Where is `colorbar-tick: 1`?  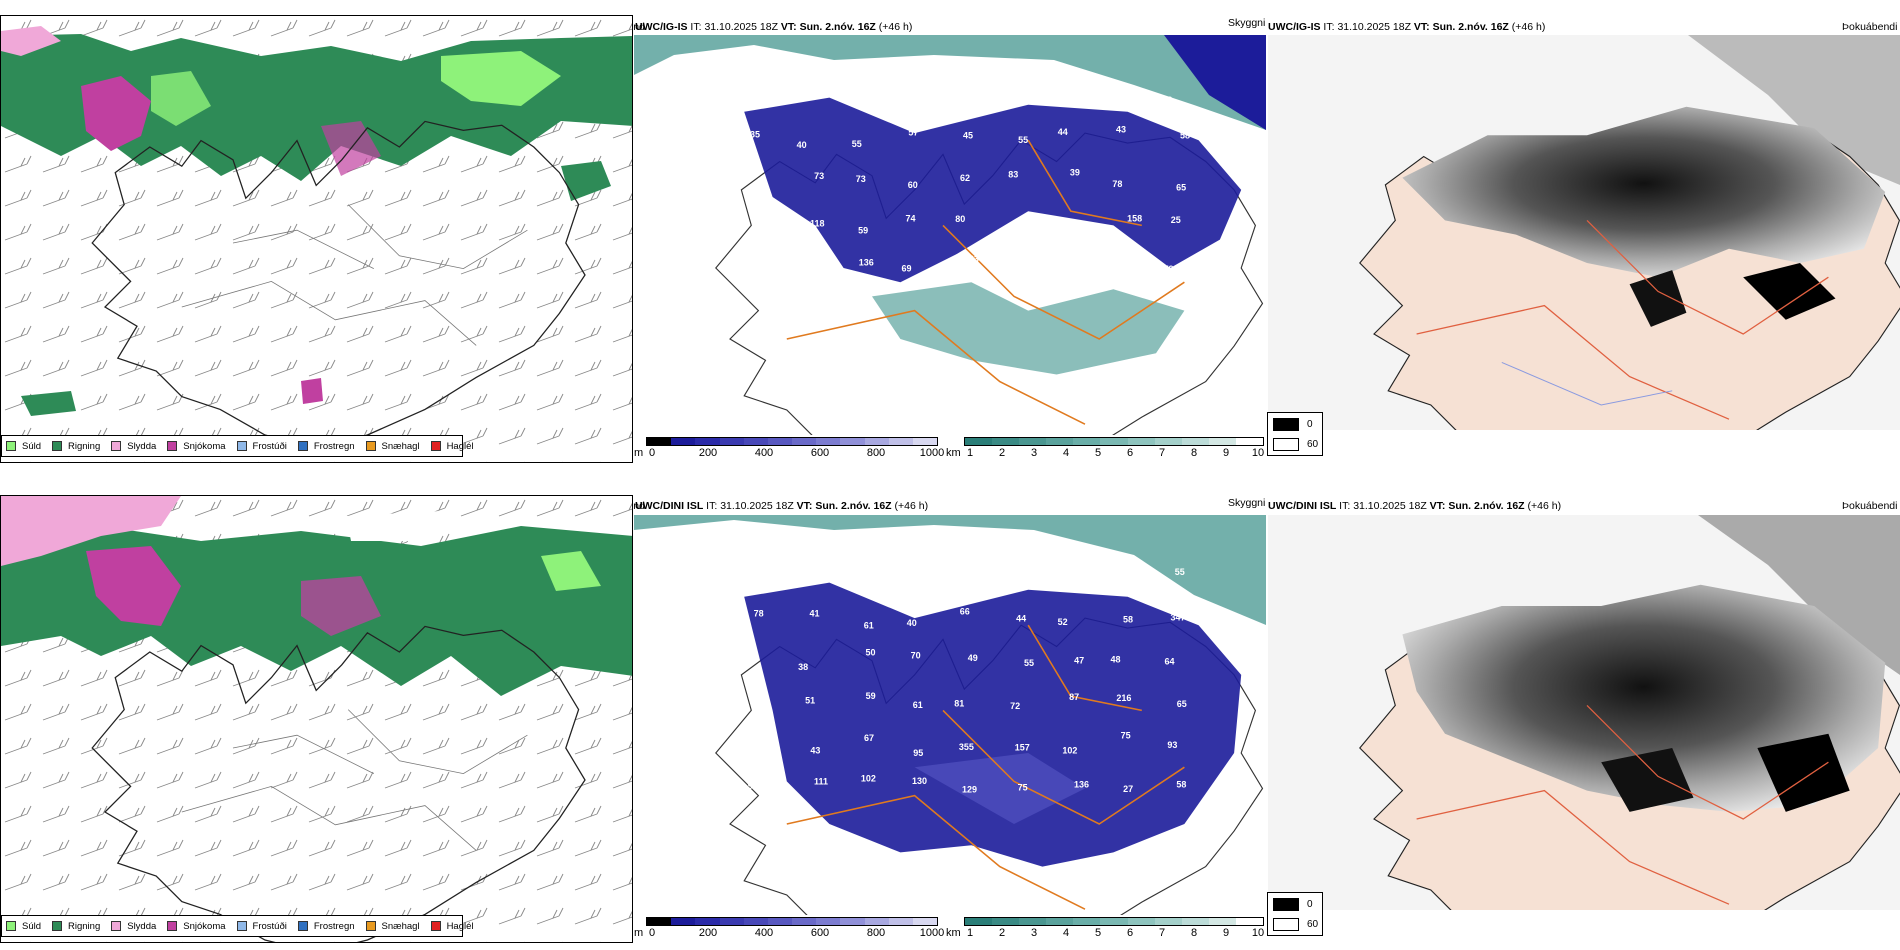
colorbar-tick: 1 is located at coordinates (970, 453).